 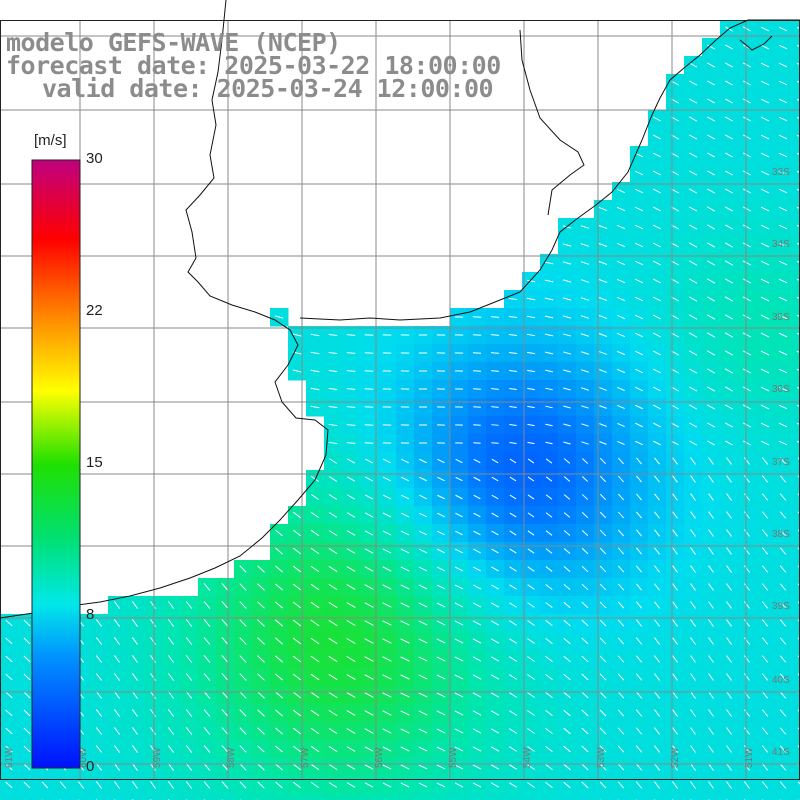 What do you see at coordinates (781, 680) in the screenshot?
I see `lat-label: 40S` at bounding box center [781, 680].